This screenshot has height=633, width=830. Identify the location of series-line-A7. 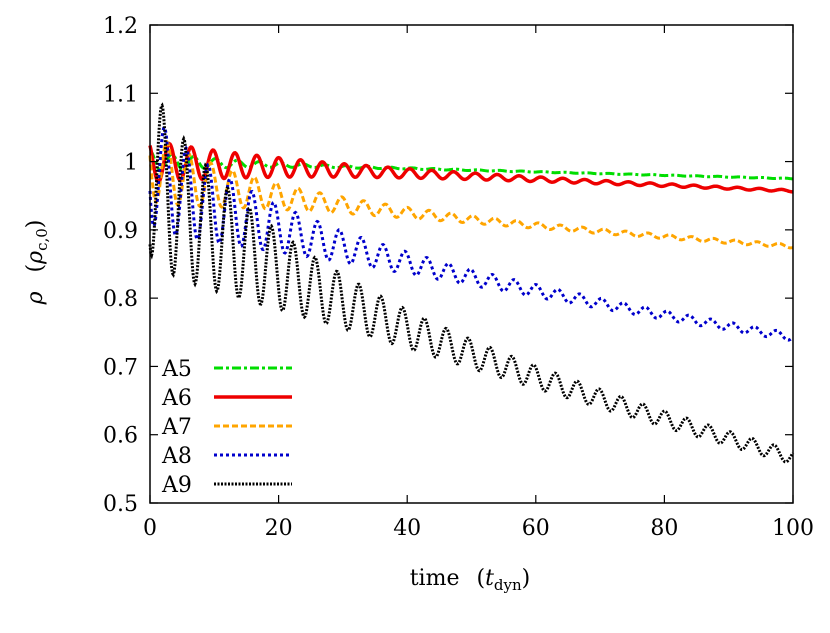
(471, 194).